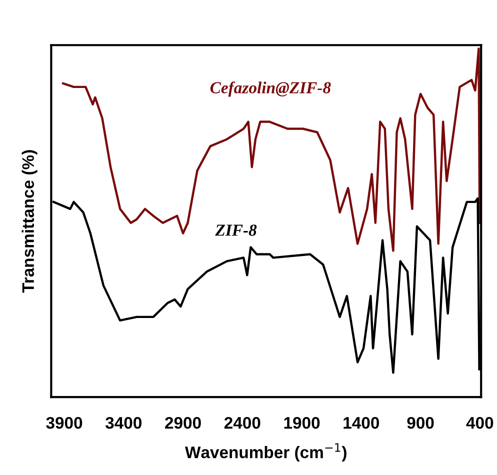 The height and width of the screenshot is (475, 497). I want to click on x-tick-label: 3400, so click(123, 422).